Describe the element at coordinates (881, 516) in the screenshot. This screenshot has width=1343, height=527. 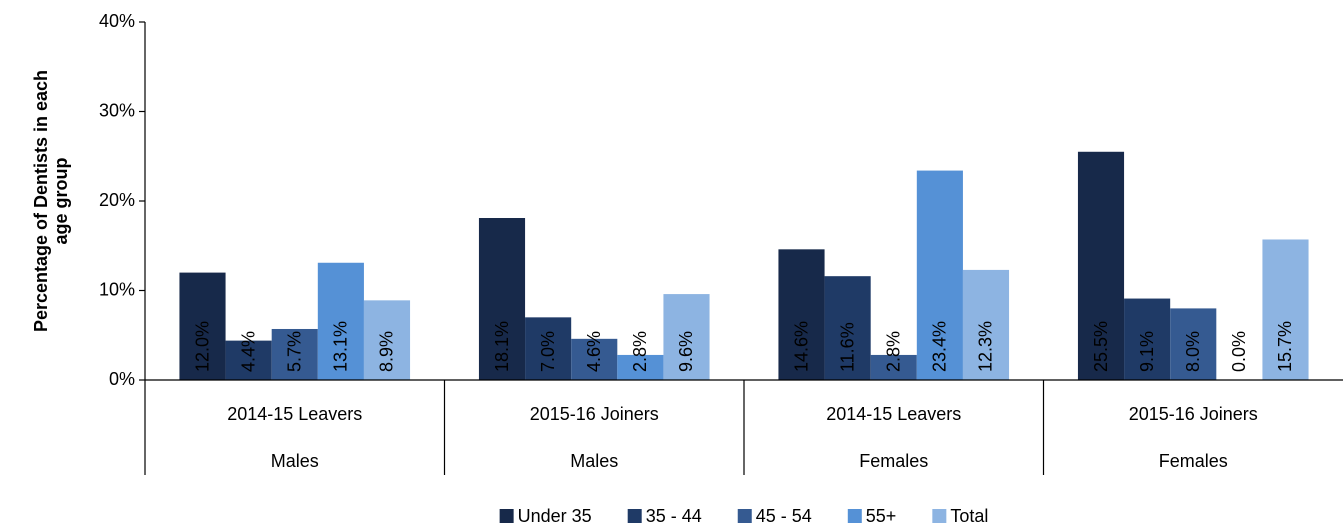
I see `legend-label: 55+` at that location.